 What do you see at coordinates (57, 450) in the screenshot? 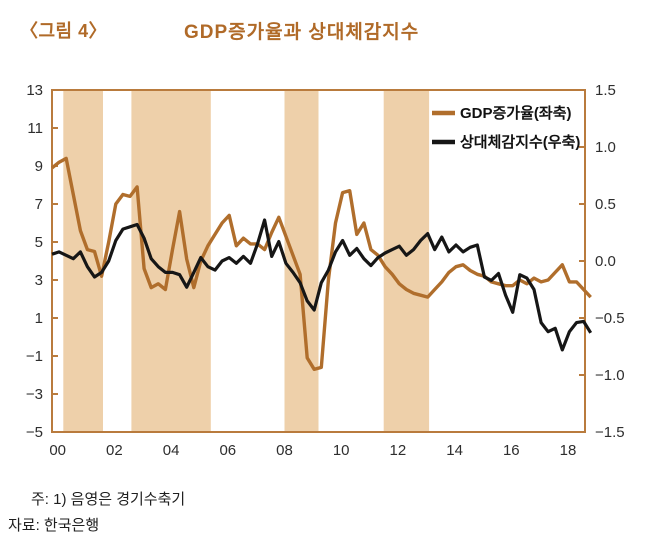
I see `x-axis-tick-label: 00` at bounding box center [57, 450].